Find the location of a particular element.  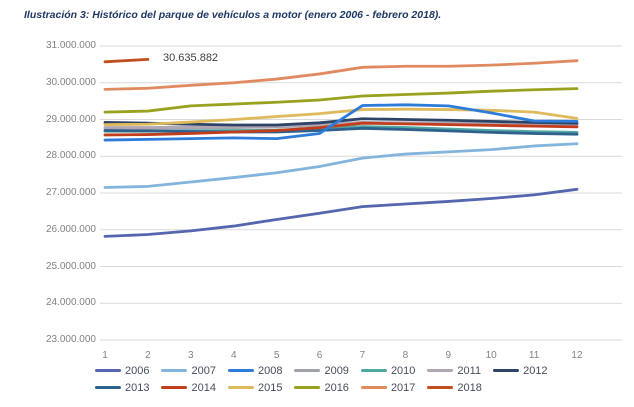

x-axis-tick-label: 6 is located at coordinates (319, 355).